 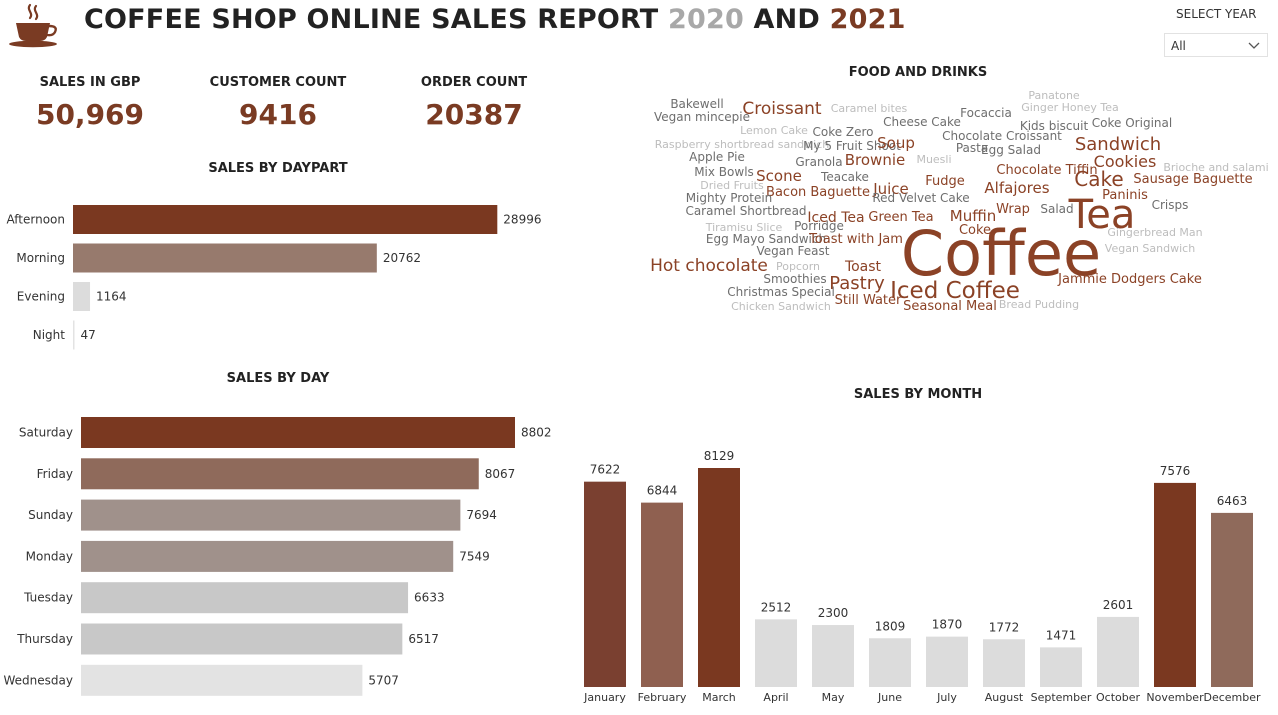 What do you see at coordinates (82, 296) in the screenshot?
I see `bar-evening` at bounding box center [82, 296].